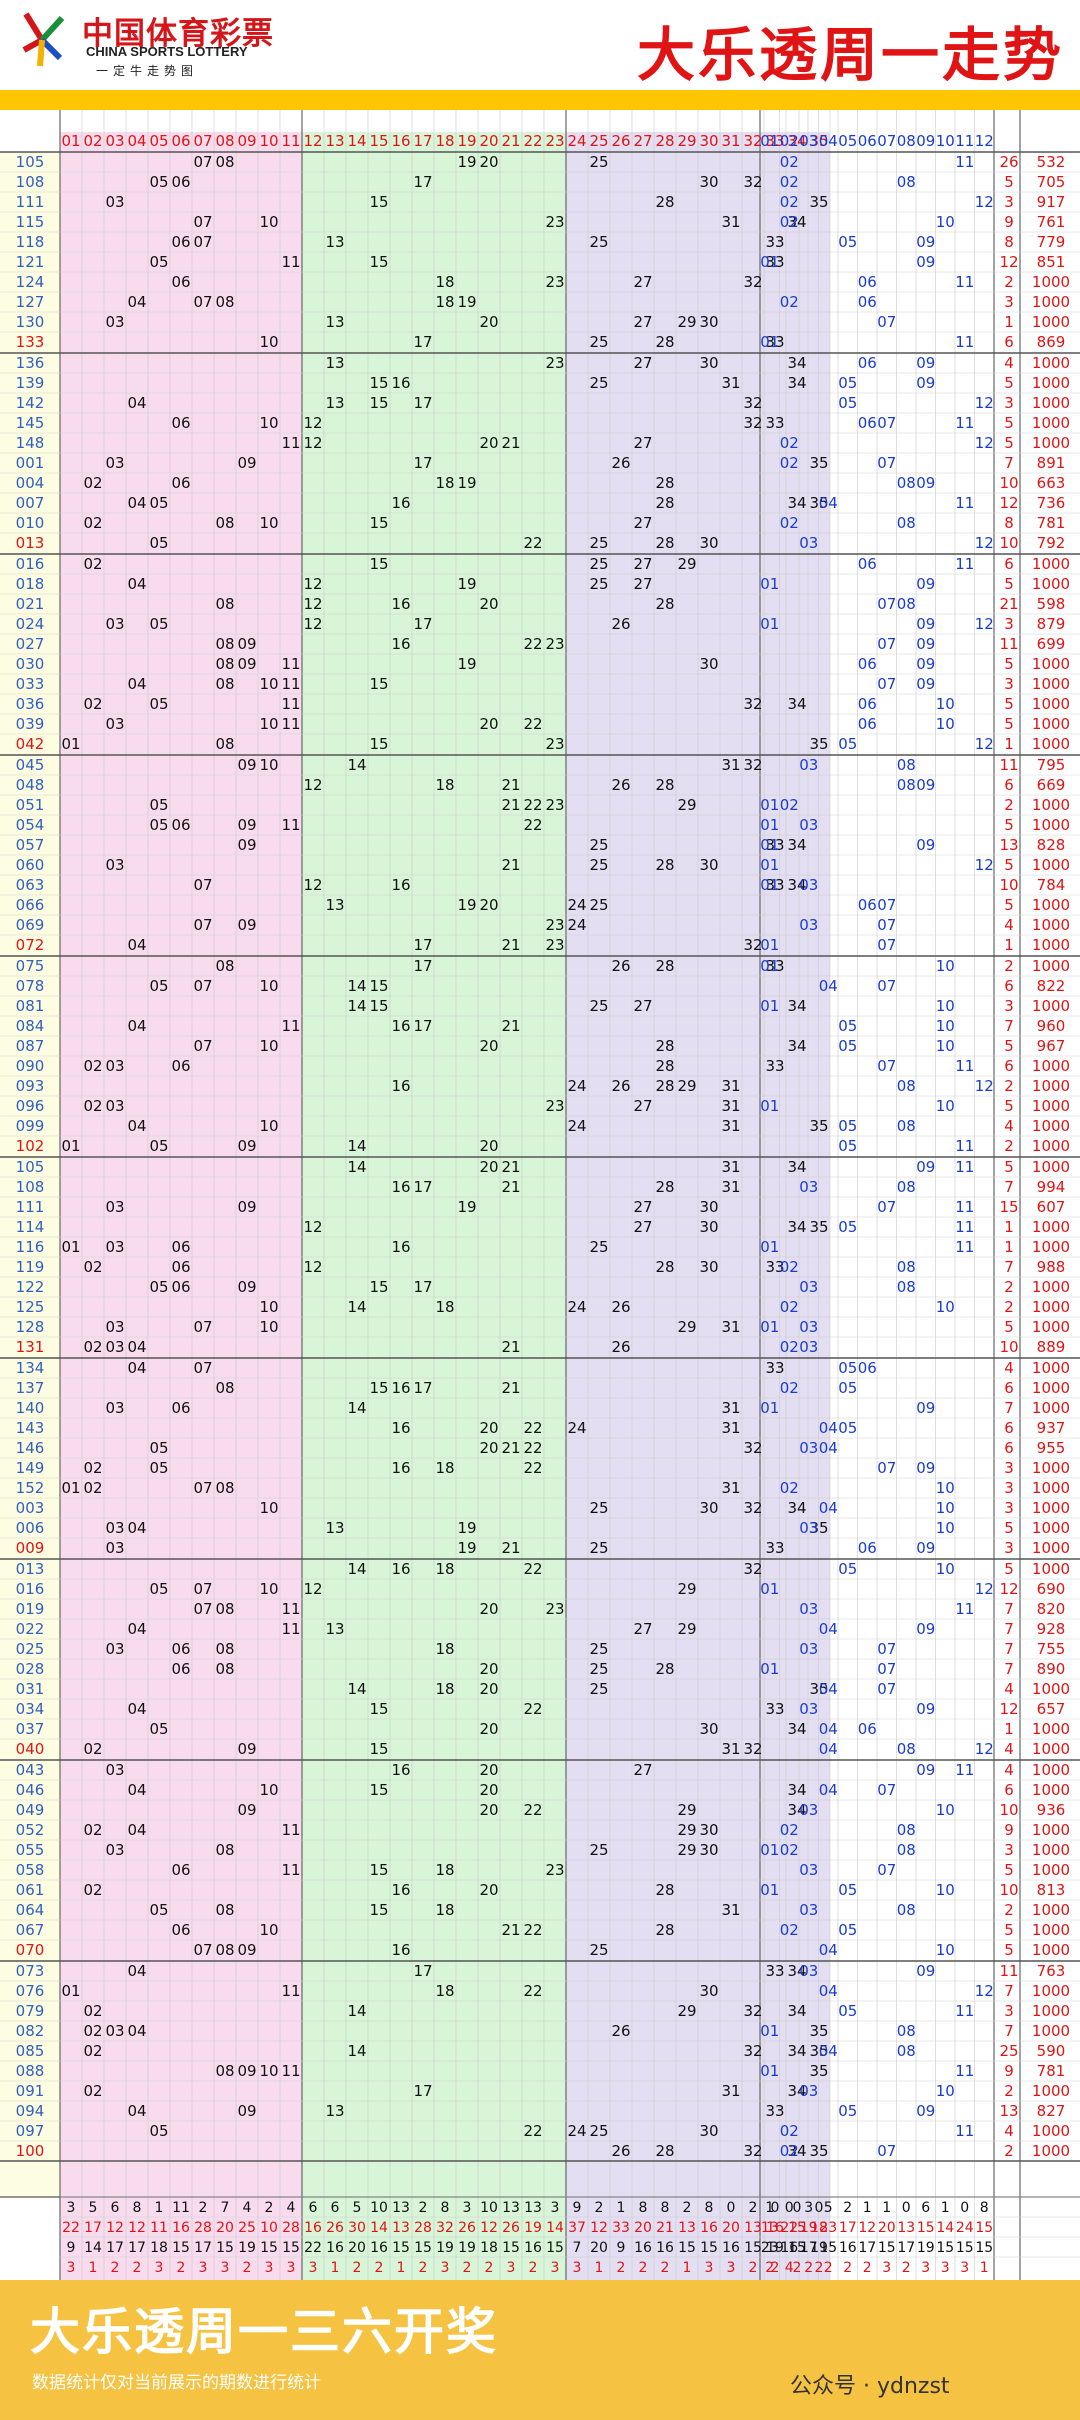 This screenshot has height=2420, width=1080. I want to click on back-stat-value: 22, so click(789, 2228).